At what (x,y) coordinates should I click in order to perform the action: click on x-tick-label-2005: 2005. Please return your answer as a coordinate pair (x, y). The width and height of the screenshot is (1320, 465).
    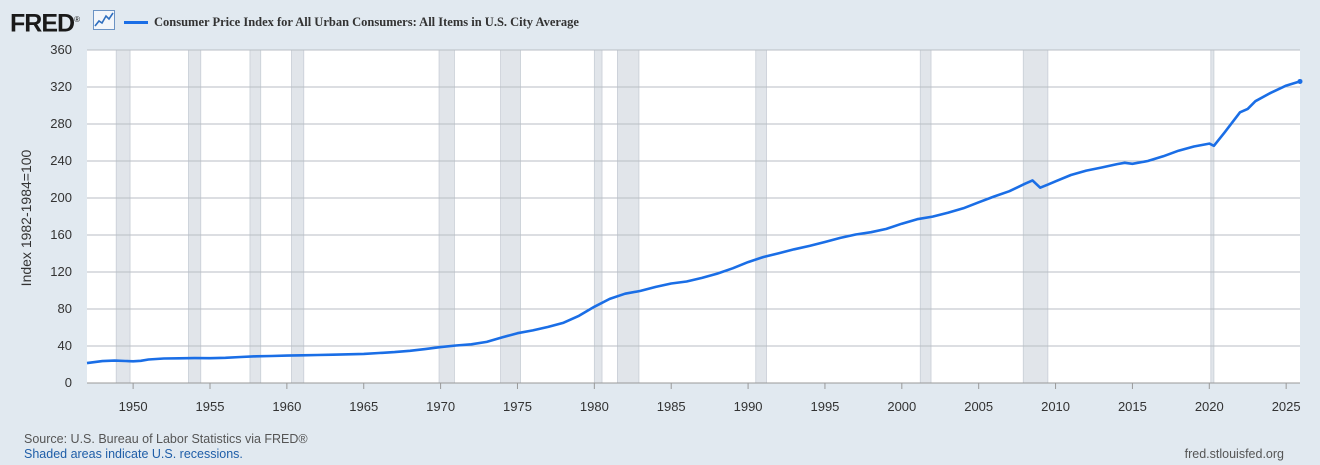
    Looking at the image, I should click on (978, 406).